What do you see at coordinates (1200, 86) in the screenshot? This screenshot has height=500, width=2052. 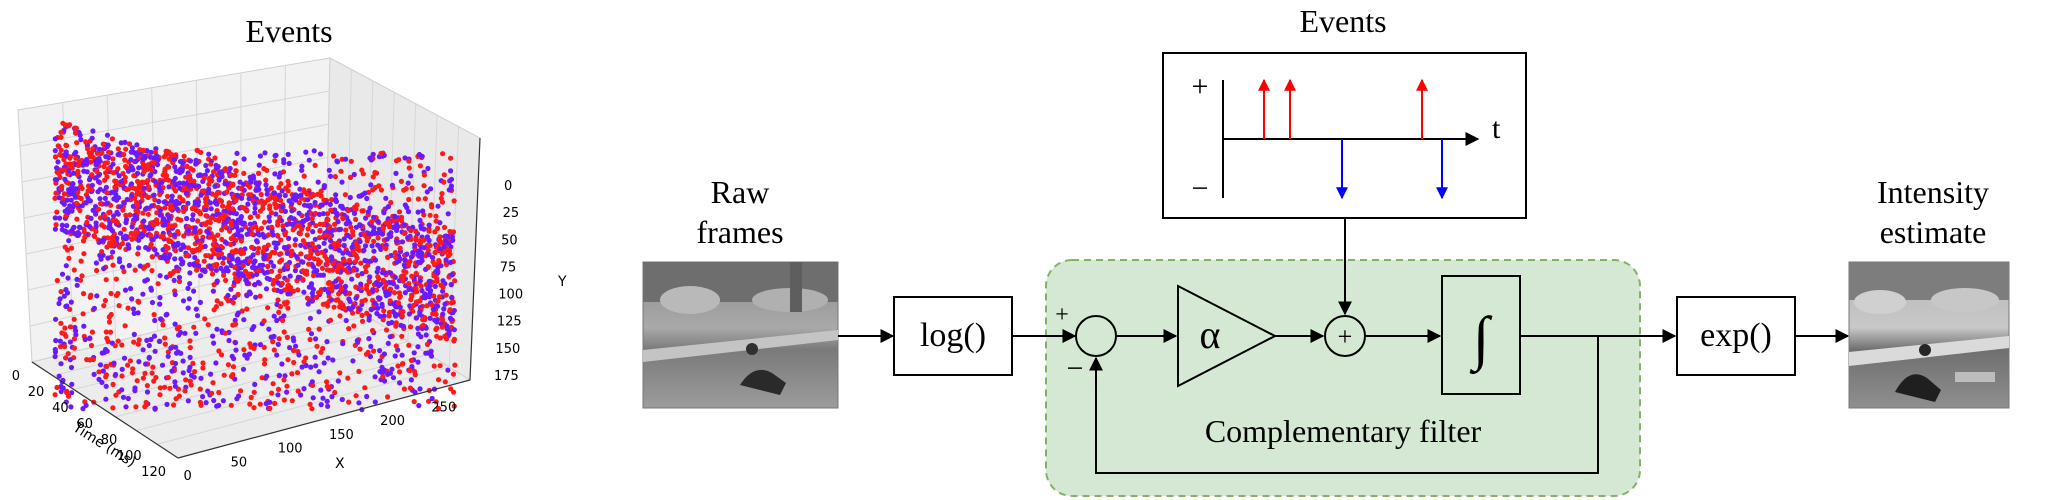 I see `events-plus-sign: +` at bounding box center [1200, 86].